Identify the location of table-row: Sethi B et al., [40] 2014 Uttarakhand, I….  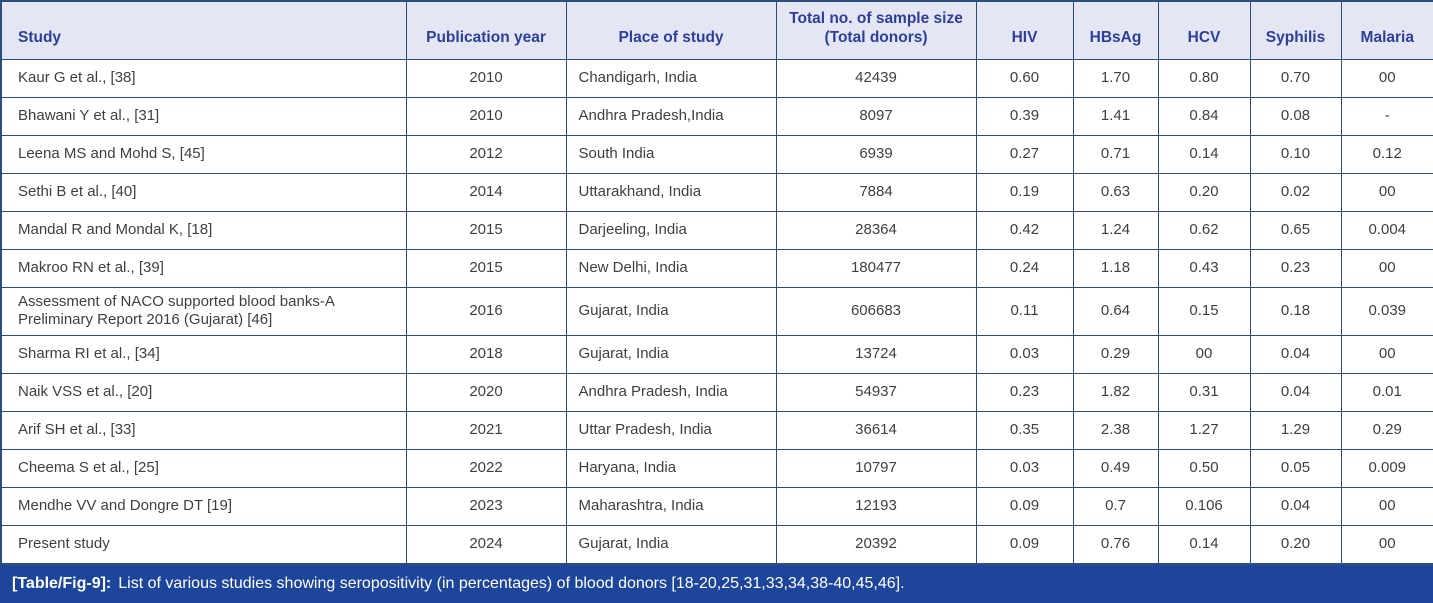
(716, 192).